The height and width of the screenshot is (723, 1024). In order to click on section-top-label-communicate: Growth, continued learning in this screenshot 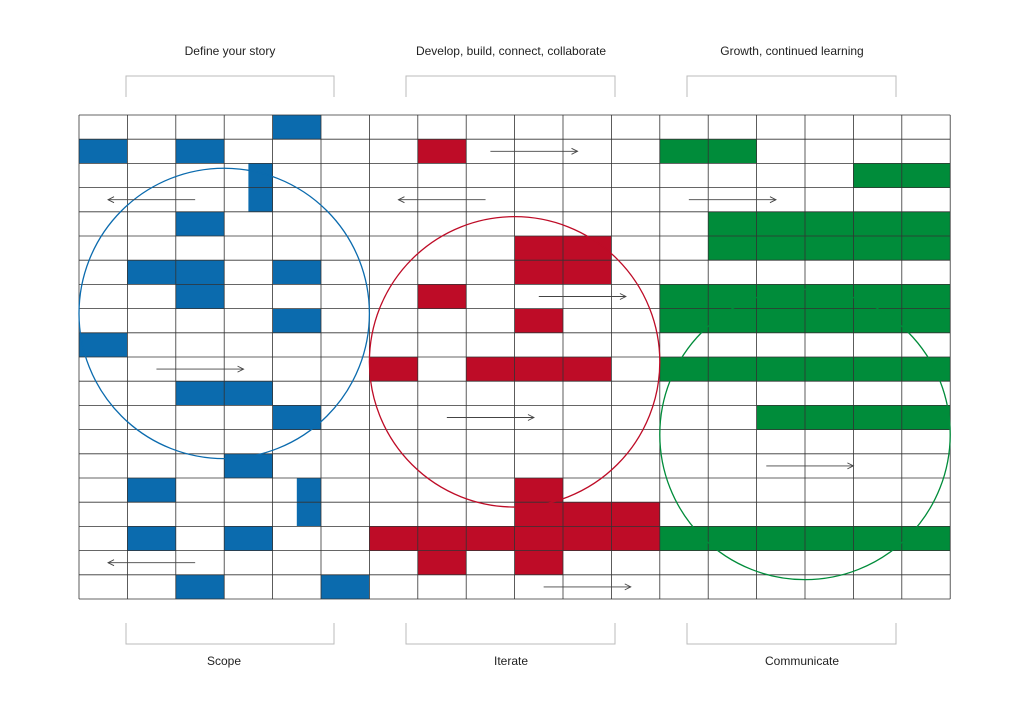, I will do `click(792, 51)`.